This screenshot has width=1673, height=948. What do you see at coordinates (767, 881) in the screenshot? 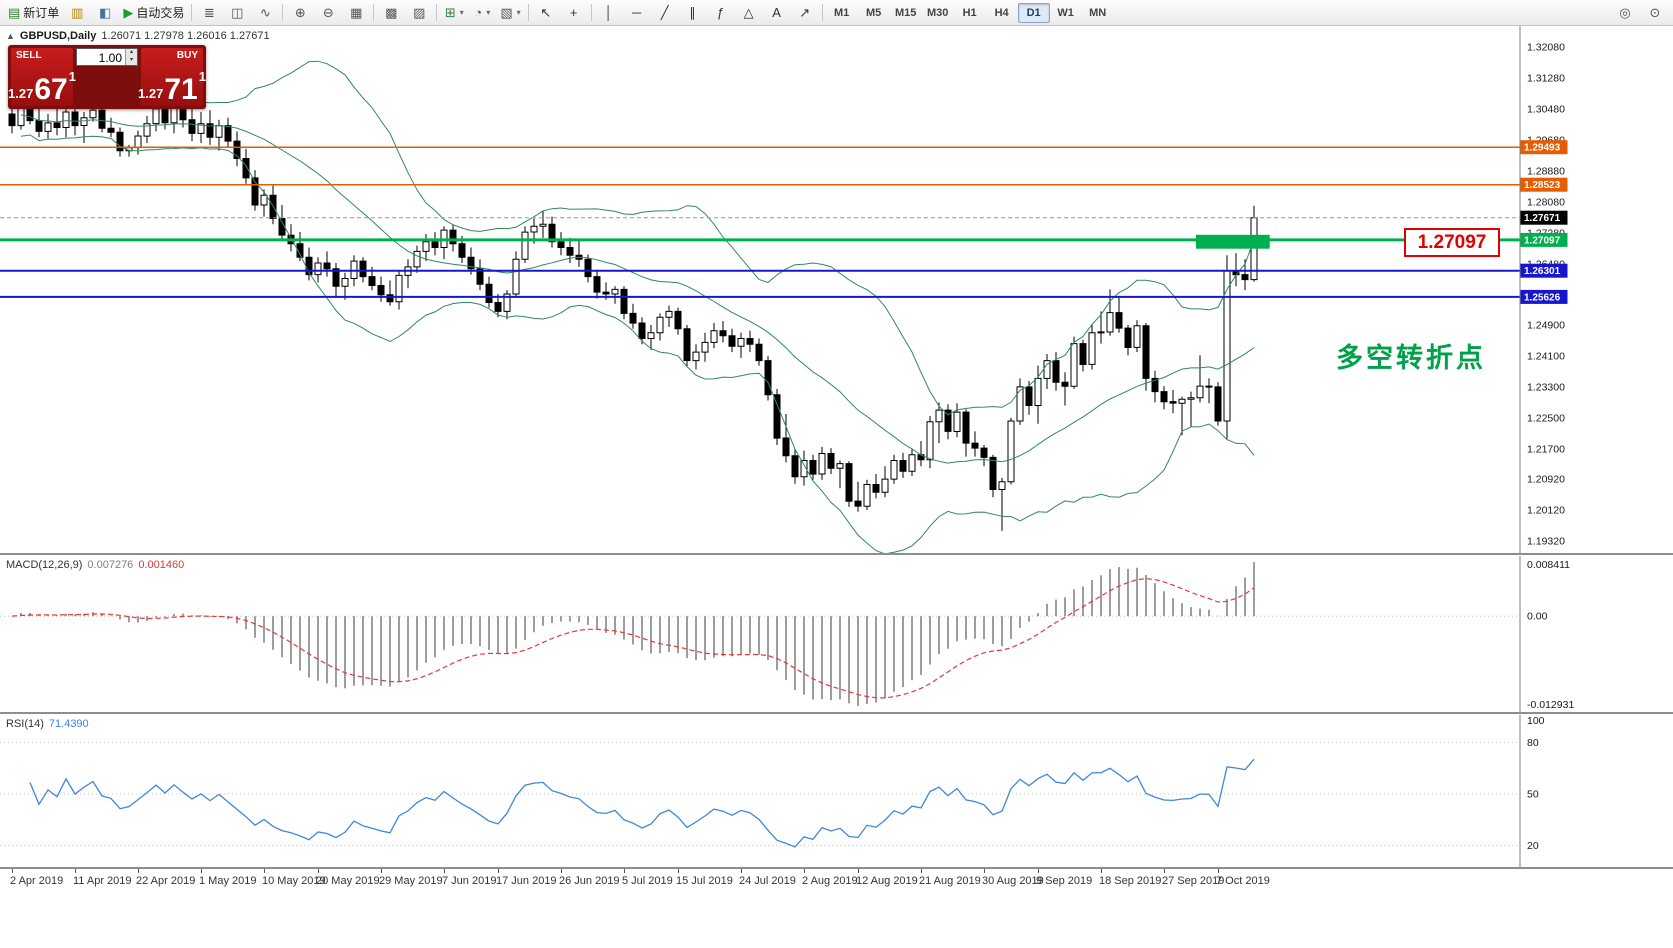
I see `date-tick-label: 24 Jul 2019` at bounding box center [767, 881].